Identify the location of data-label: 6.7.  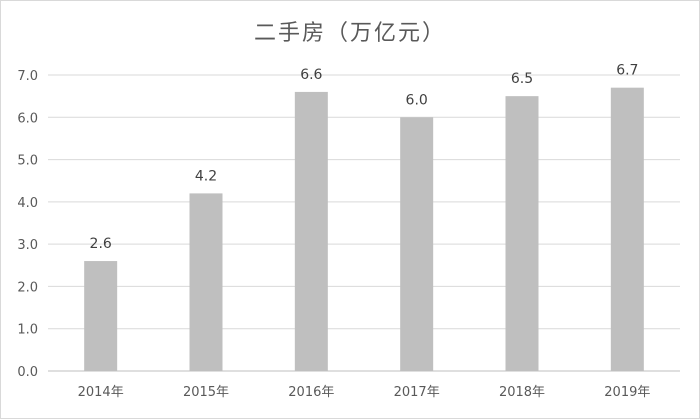
(627, 71).